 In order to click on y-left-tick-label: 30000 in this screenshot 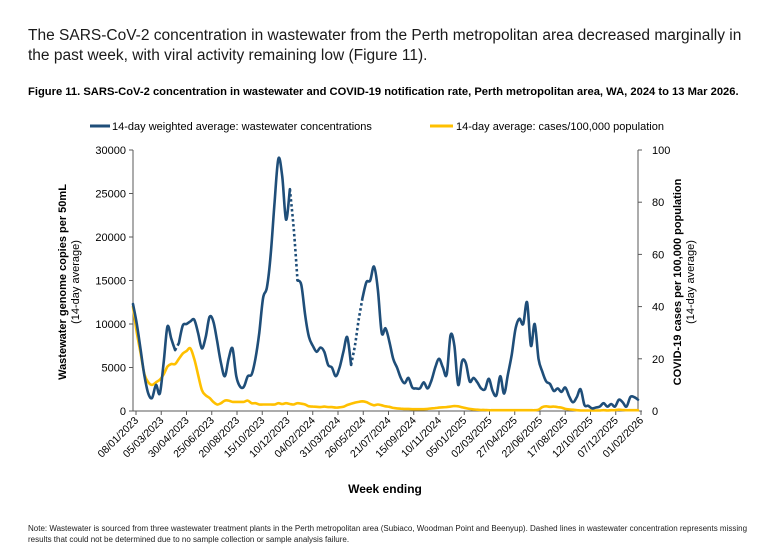, I will do `click(110, 151)`.